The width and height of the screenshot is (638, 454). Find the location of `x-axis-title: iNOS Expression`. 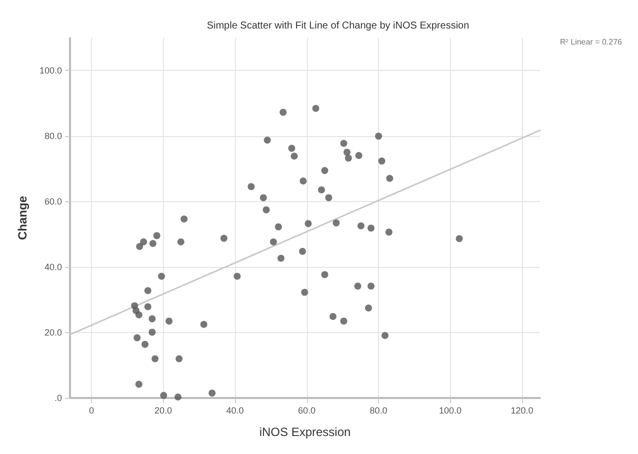

x-axis-title: iNOS Expression is located at coordinates (305, 432).